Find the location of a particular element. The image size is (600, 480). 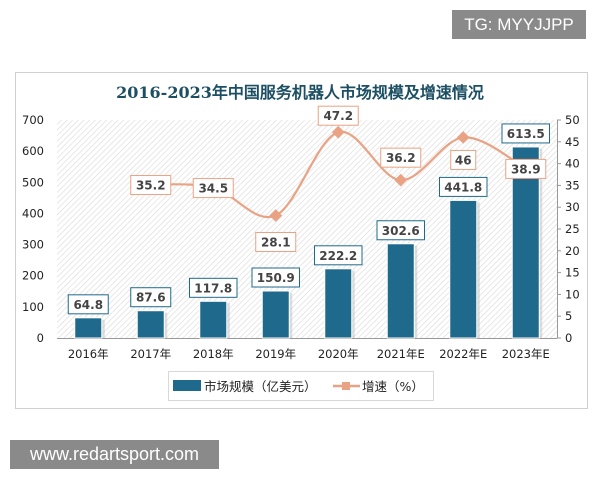

legend-bar-label: 市场规模（亿美元） is located at coordinates (260, 386).